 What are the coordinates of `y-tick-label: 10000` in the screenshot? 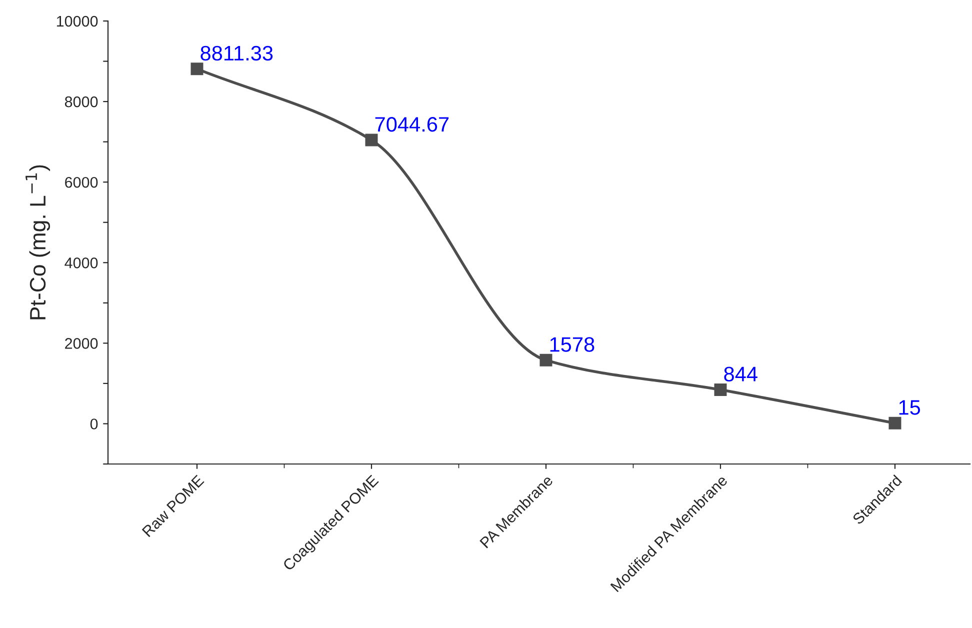 It's located at (77, 21).